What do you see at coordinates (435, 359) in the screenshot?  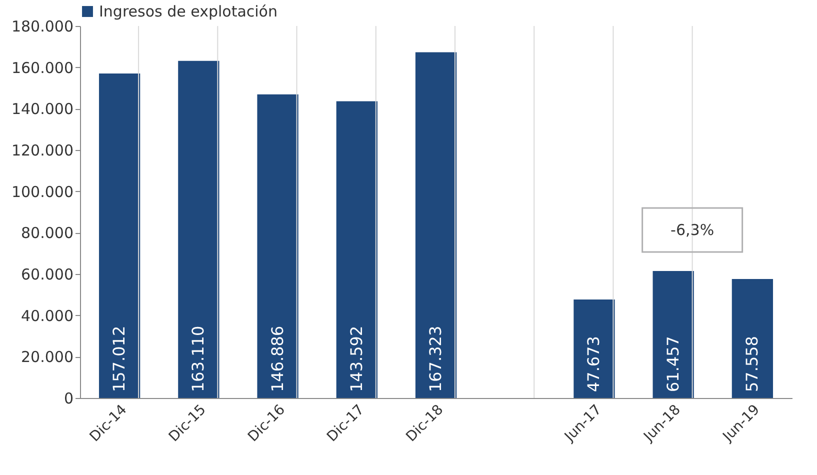 I see `data-label: 167.323` at bounding box center [435, 359].